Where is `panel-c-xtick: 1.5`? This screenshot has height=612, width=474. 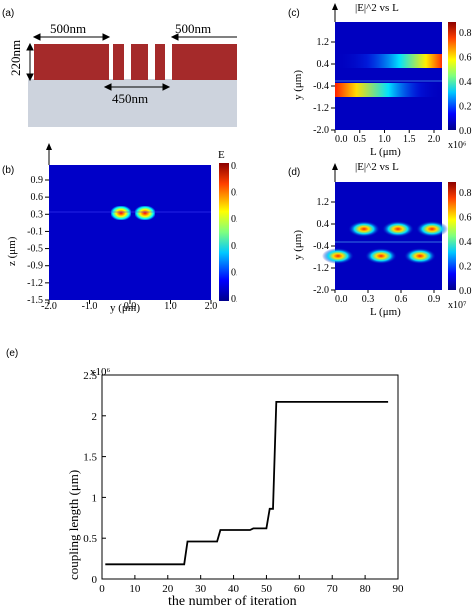 panel-c-xtick: 1.5 is located at coordinates (409, 139).